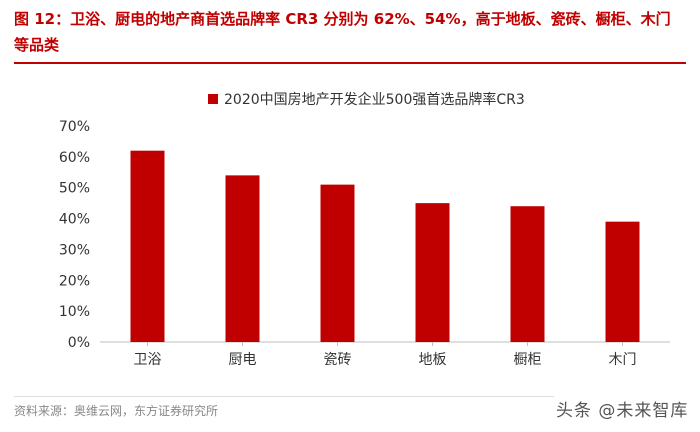 This screenshot has height=432, width=700. I want to click on y-tick-label: 50%, so click(74, 189).